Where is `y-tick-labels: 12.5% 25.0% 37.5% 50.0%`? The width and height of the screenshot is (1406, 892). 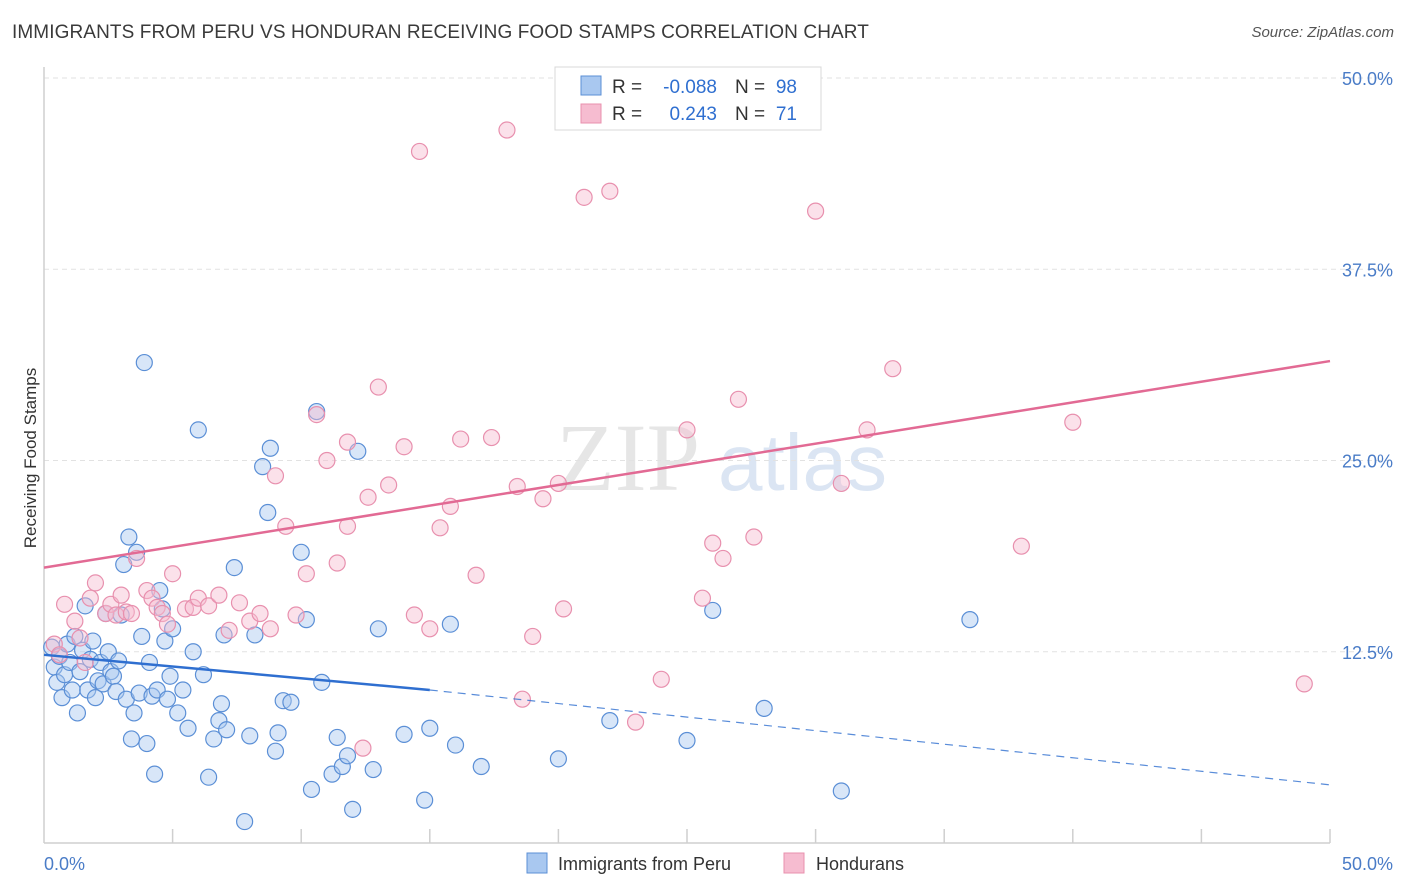 y-tick-labels: 12.5% 25.0% 37.5% 50.0% is located at coordinates (1367, 366).